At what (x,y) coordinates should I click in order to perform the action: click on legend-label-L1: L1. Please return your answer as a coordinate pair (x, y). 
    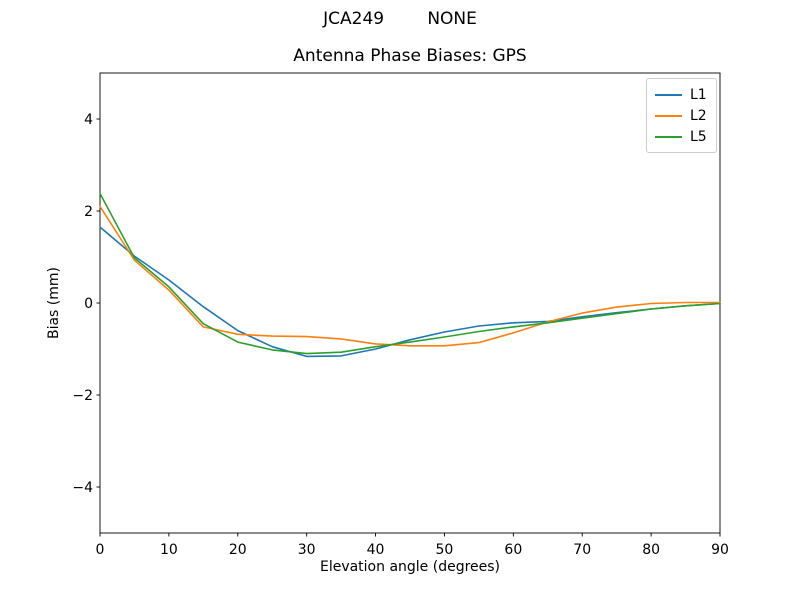
    Looking at the image, I should click on (698, 94).